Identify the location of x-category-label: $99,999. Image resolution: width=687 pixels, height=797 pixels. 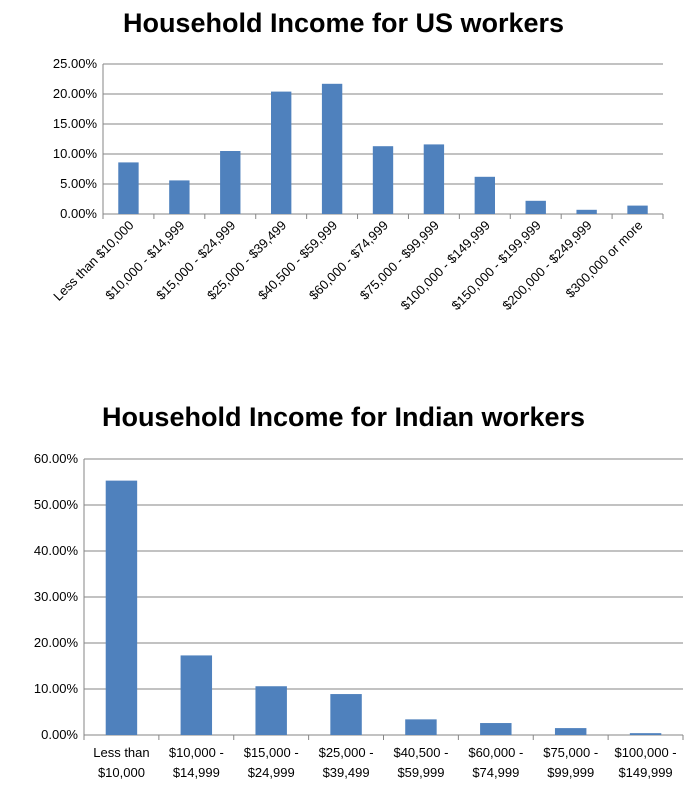
(570, 772).